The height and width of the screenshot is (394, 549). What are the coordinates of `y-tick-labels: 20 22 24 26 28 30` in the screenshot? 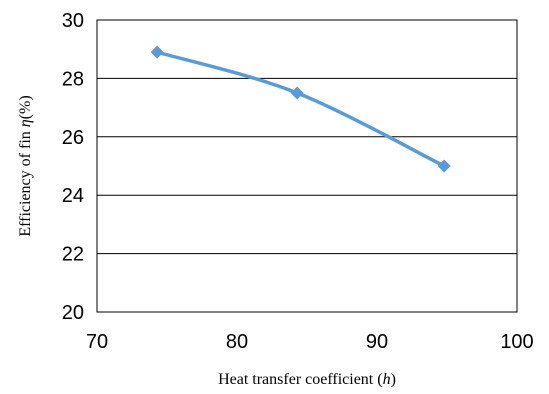 It's located at (73, 167).